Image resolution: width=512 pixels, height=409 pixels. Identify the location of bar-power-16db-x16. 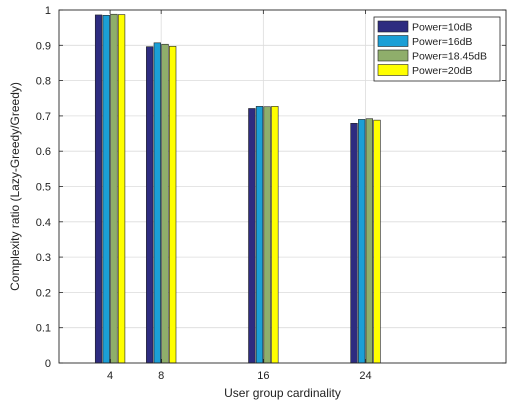
(259, 235).